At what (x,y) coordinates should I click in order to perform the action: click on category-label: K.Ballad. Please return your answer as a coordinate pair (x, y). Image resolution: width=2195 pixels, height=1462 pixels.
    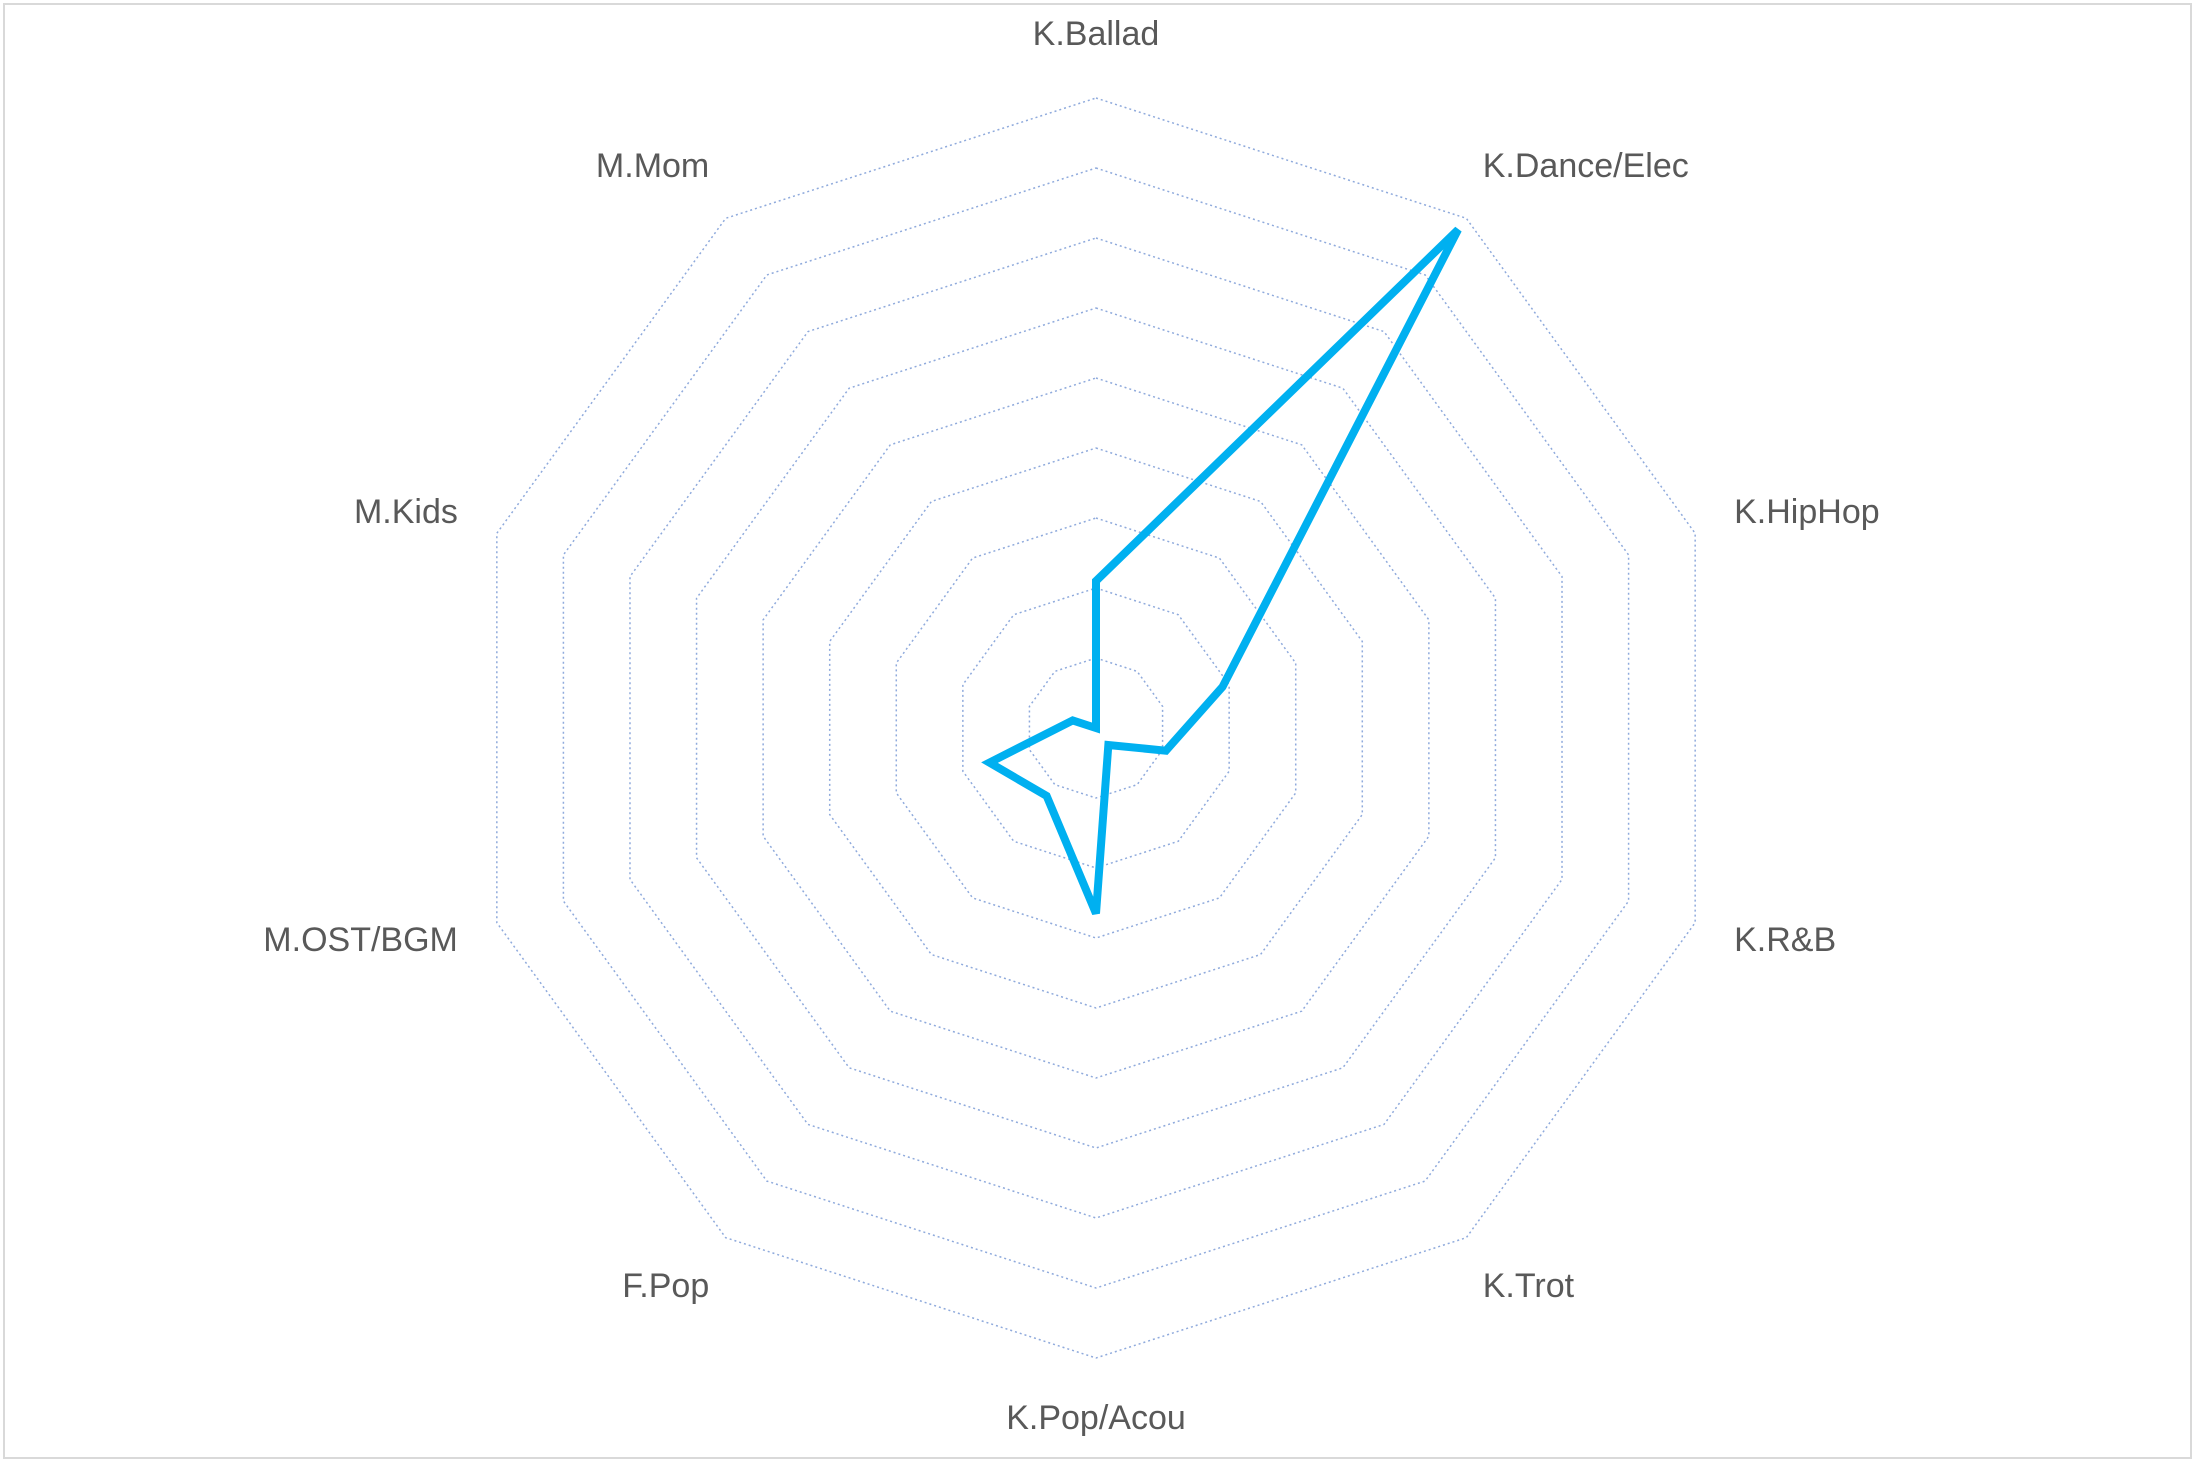
    Looking at the image, I should click on (1096, 34).